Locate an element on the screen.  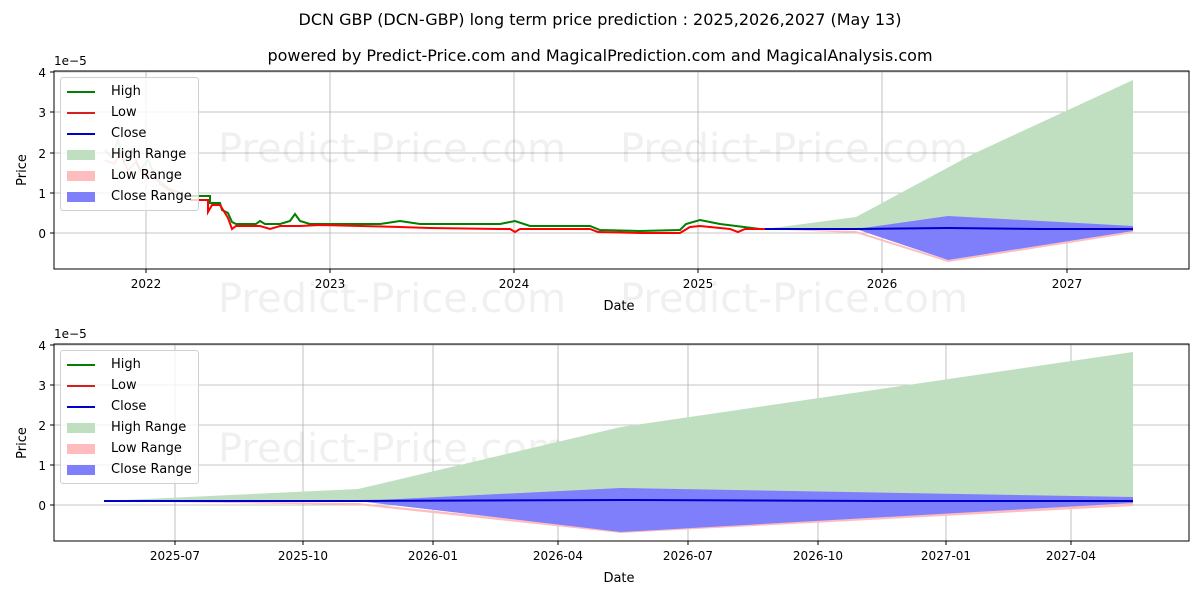
svg-text: 2026-07 is located at coordinates (688, 556).